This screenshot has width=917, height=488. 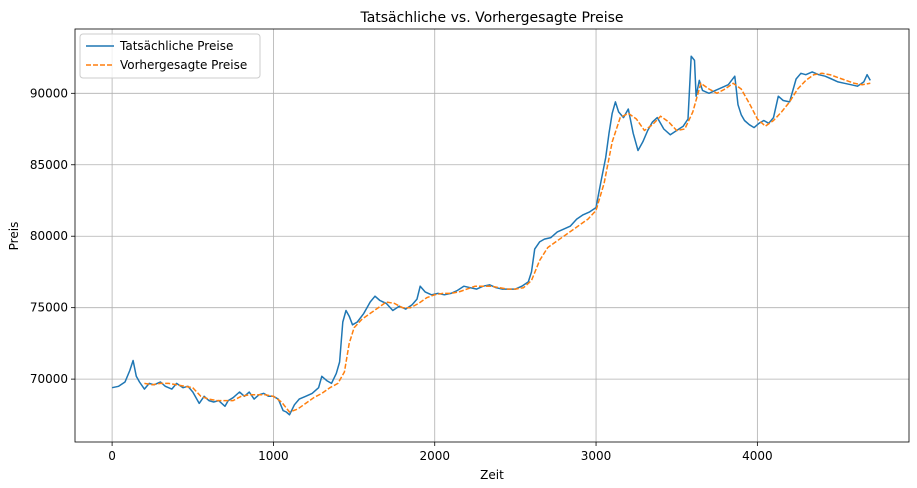 What do you see at coordinates (112, 456) in the screenshot?
I see `x-tick-label: 0` at bounding box center [112, 456].